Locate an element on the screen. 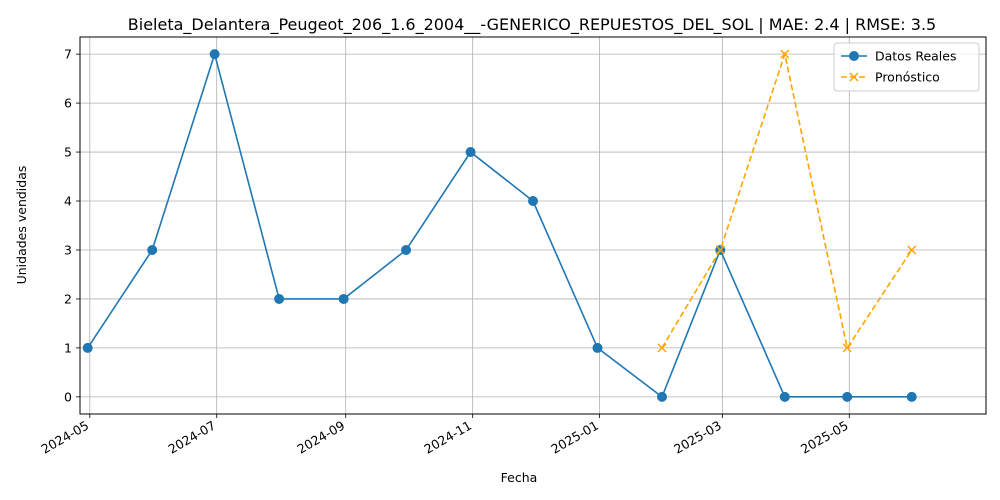  y-tick-label: 1 is located at coordinates (68, 347).